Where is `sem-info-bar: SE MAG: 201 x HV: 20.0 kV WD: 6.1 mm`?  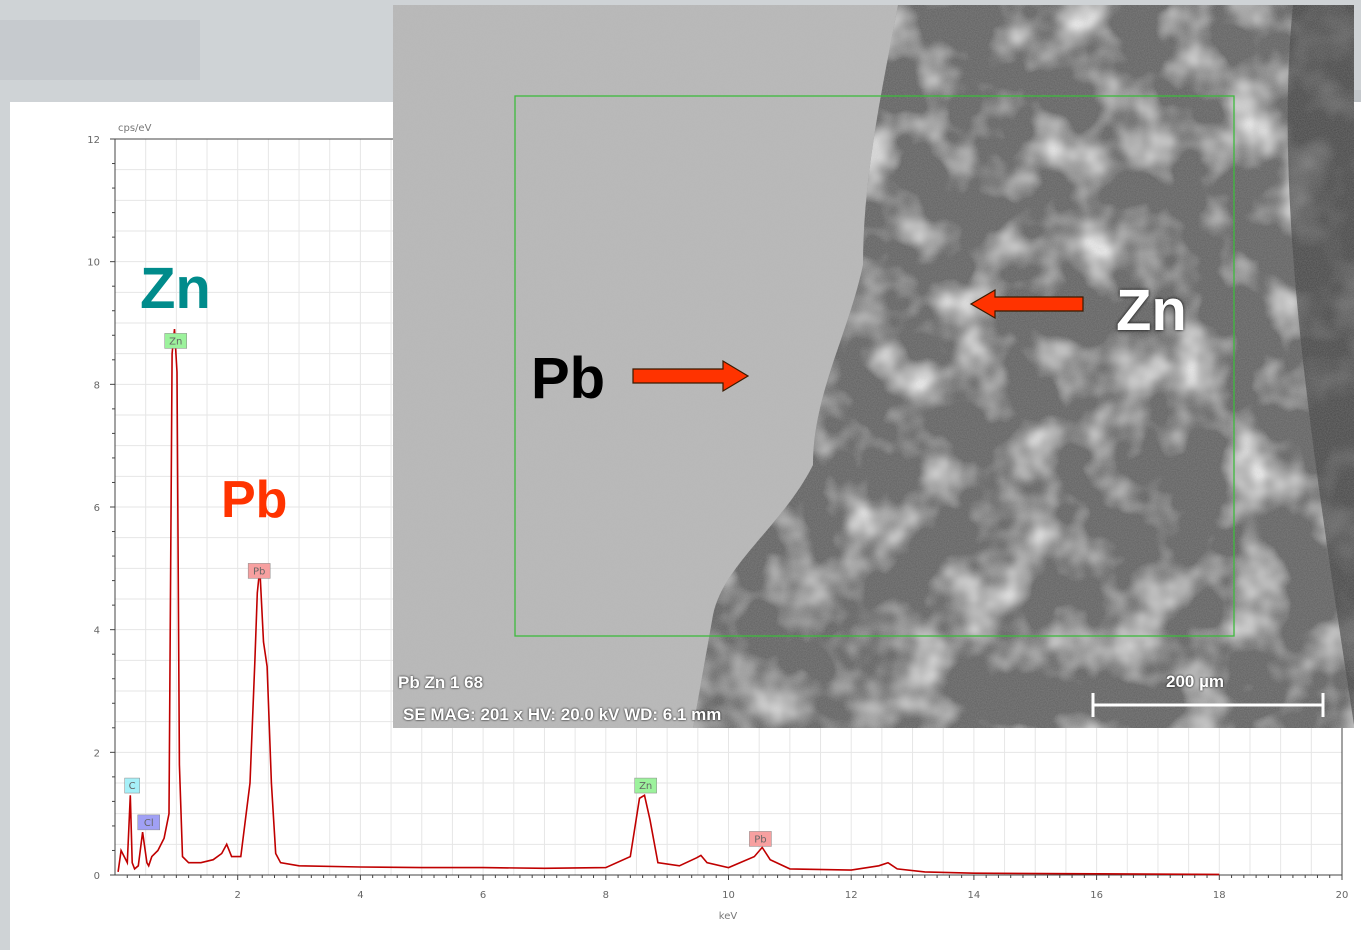
sem-info-bar: SE MAG: 201 x HV: 20.0 kV WD: 6.1 mm is located at coordinates (562, 714).